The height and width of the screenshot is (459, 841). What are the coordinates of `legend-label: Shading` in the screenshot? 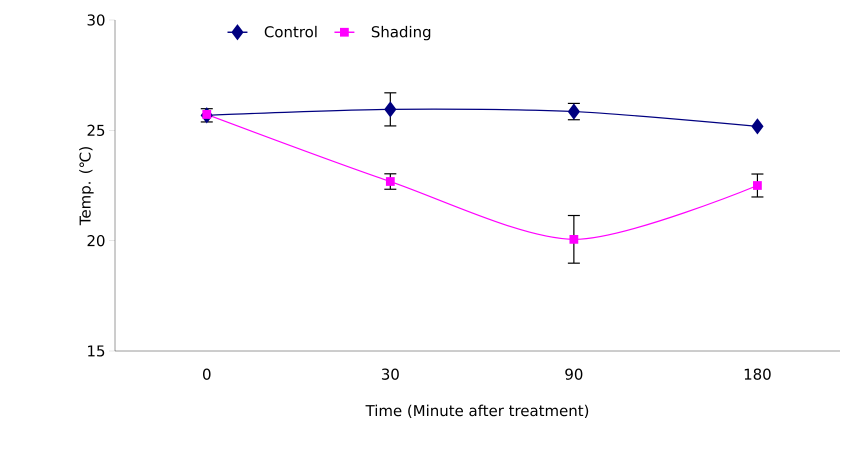 It's located at (401, 33).